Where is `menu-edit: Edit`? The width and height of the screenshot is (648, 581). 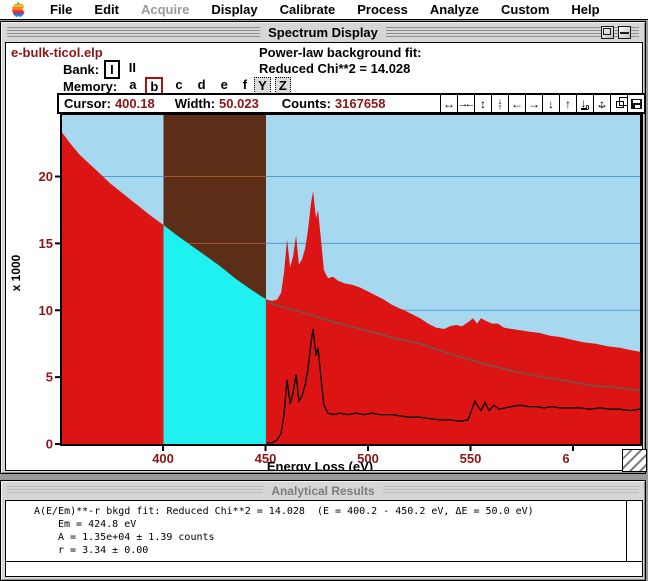 menu-edit: Edit is located at coordinates (106, 9).